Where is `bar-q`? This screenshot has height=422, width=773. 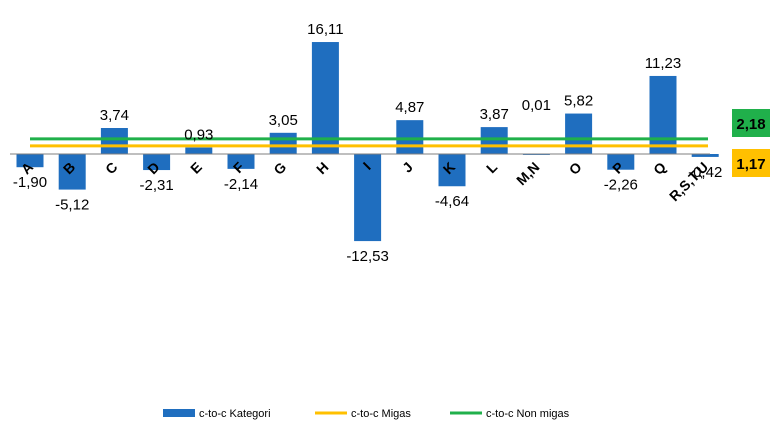
bar-q is located at coordinates (663, 114).